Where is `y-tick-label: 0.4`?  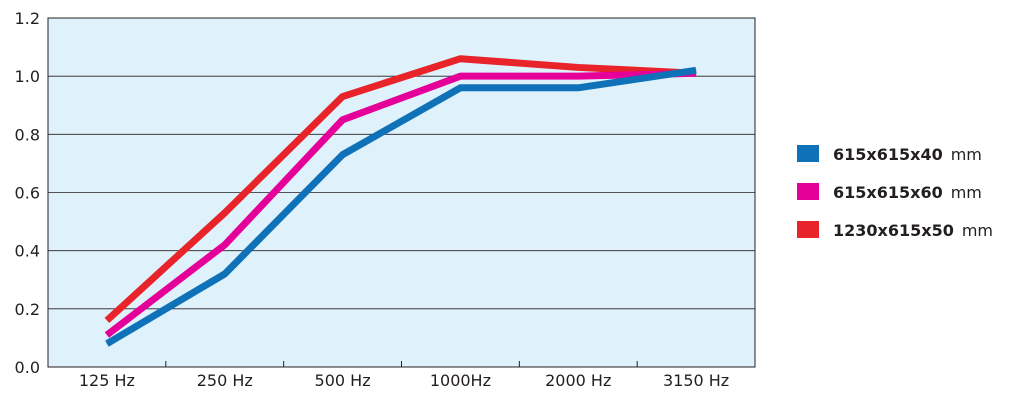 y-tick-label: 0.4 is located at coordinates (27, 251).